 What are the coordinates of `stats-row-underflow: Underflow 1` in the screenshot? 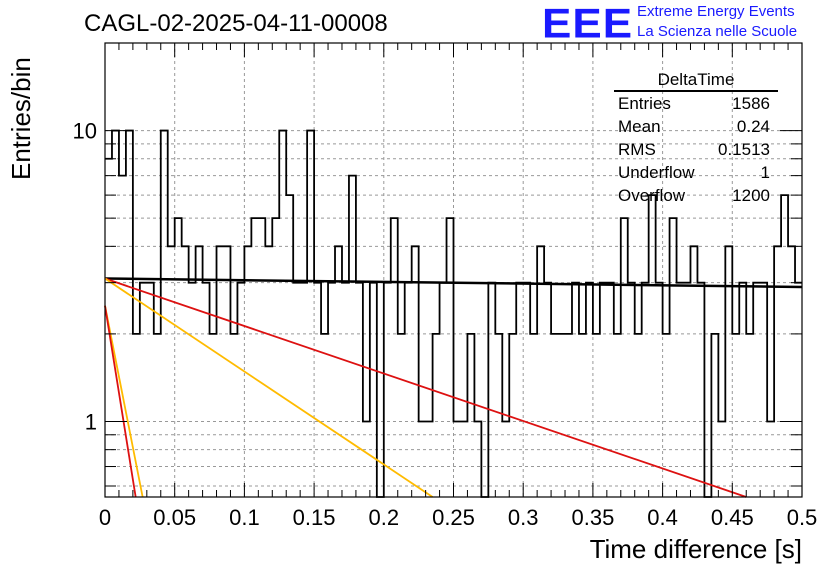 It's located at (695, 172).